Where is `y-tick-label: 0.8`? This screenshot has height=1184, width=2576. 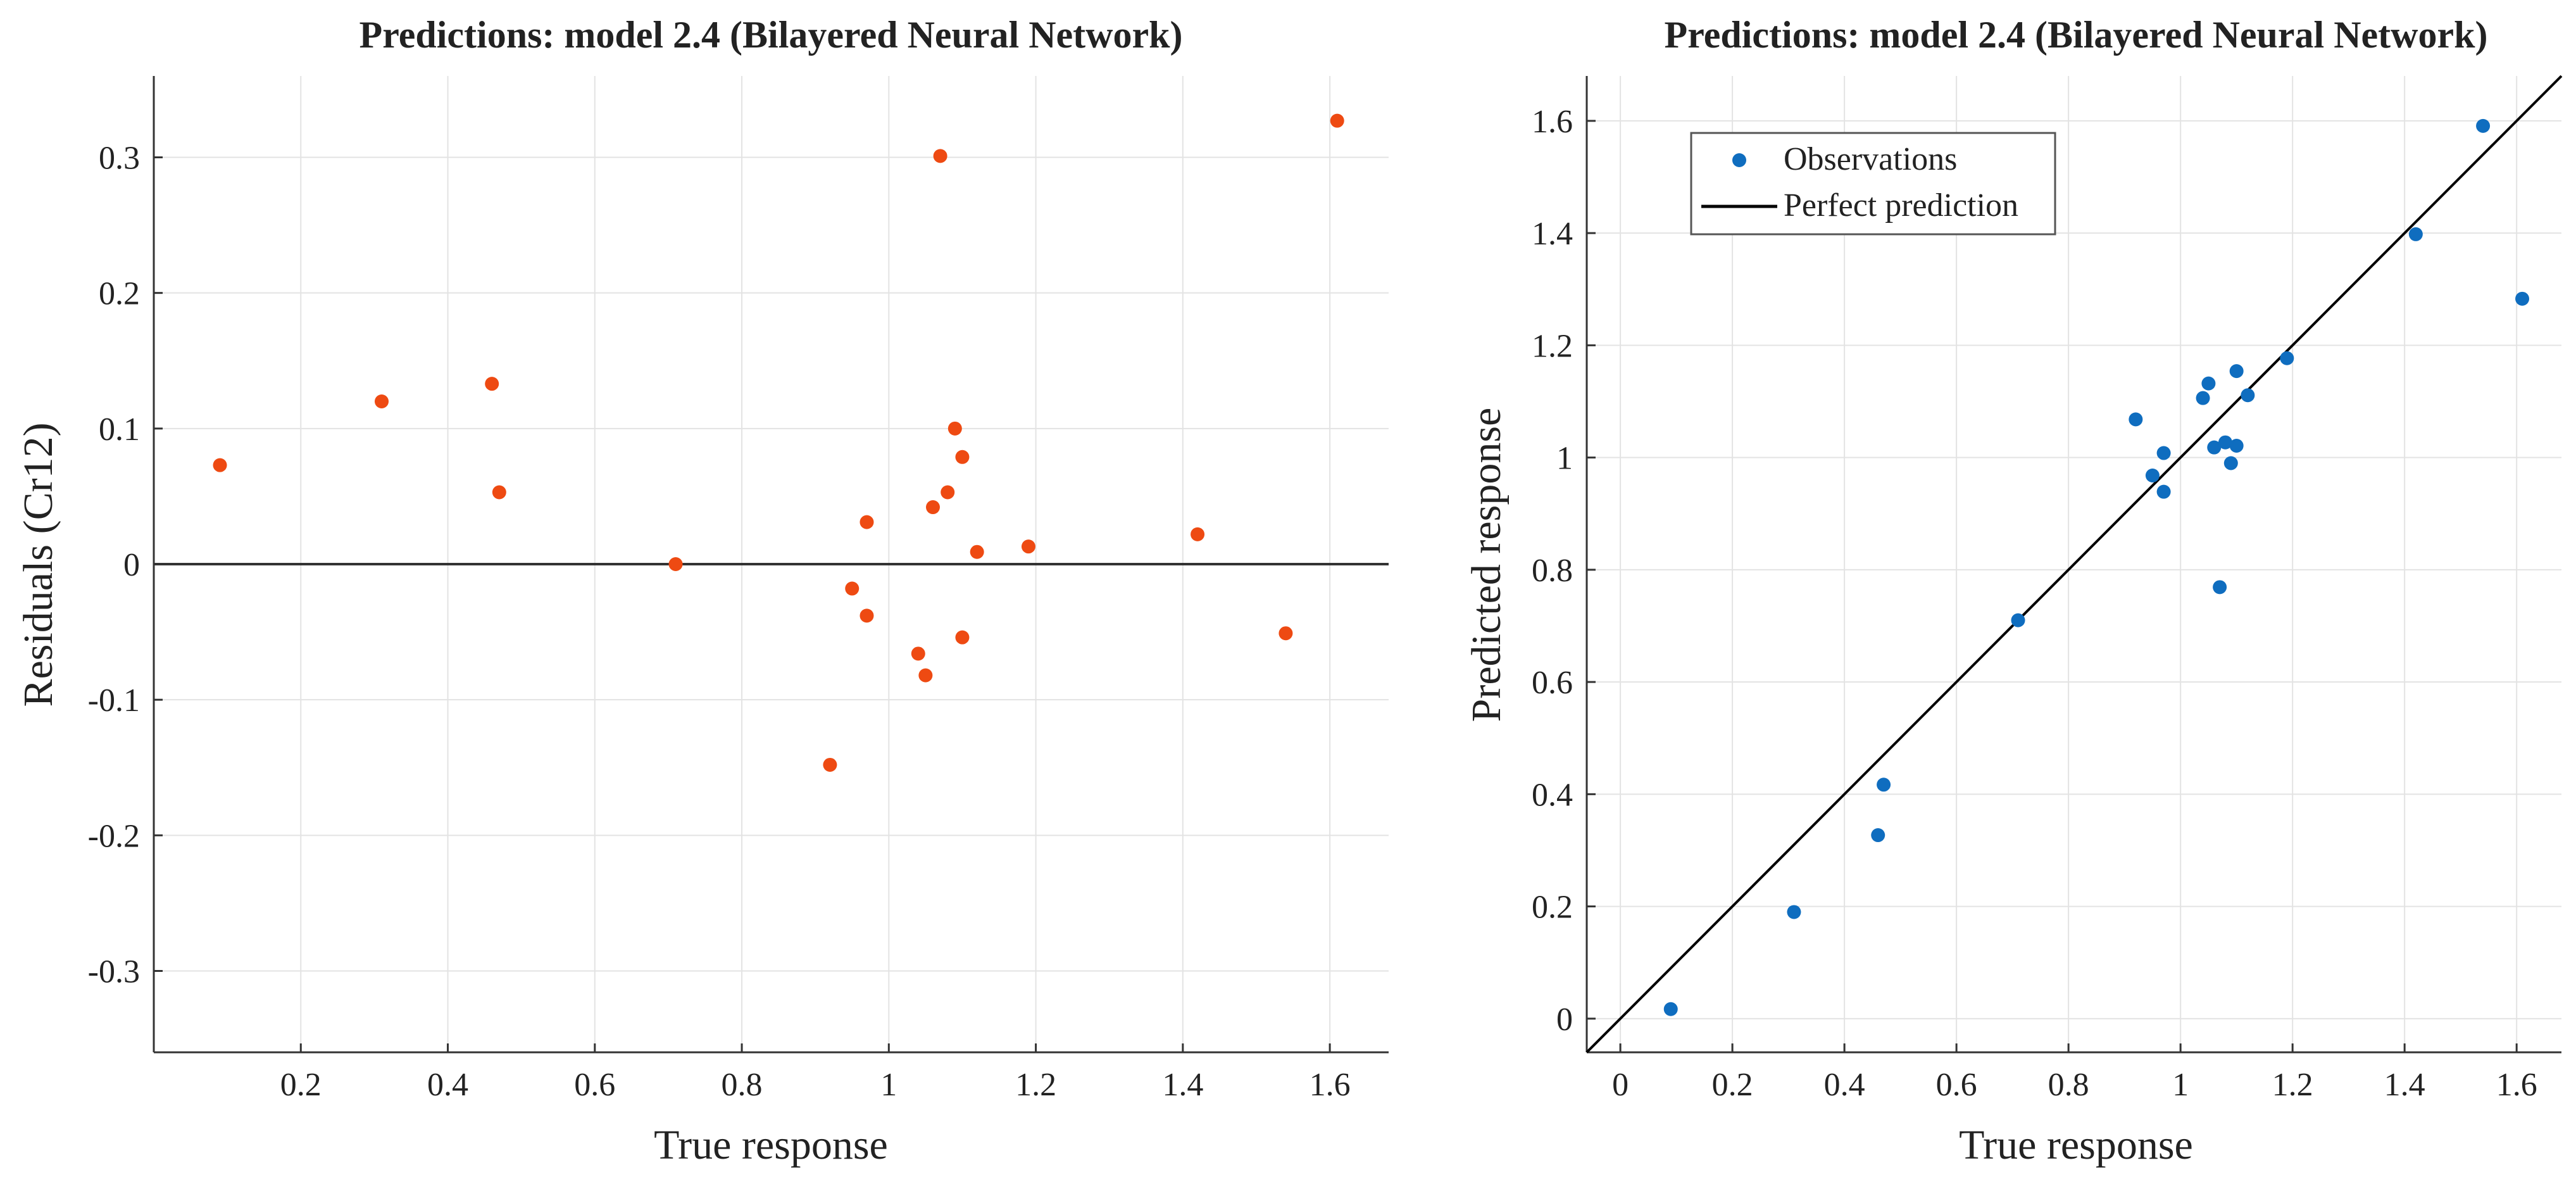 y-tick-label: 0.8 is located at coordinates (1552, 571).